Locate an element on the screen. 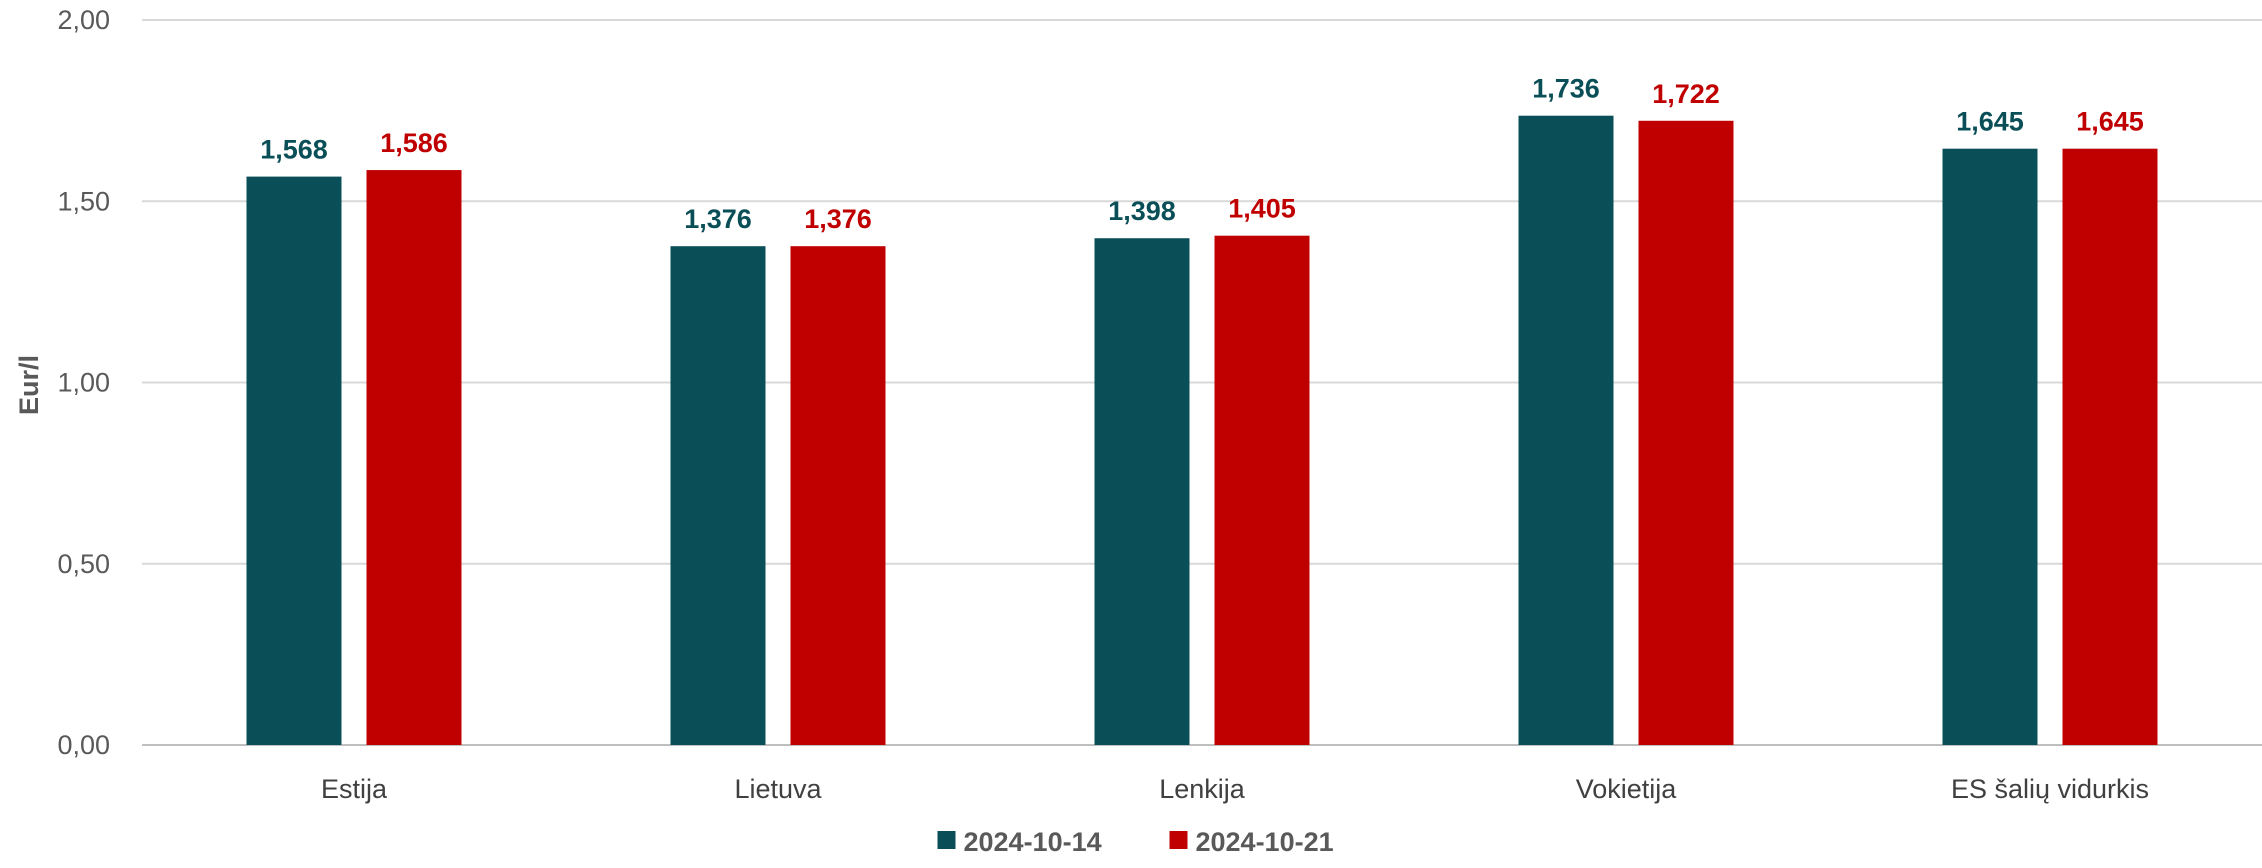  x-category-label: Estija is located at coordinates (354, 789).